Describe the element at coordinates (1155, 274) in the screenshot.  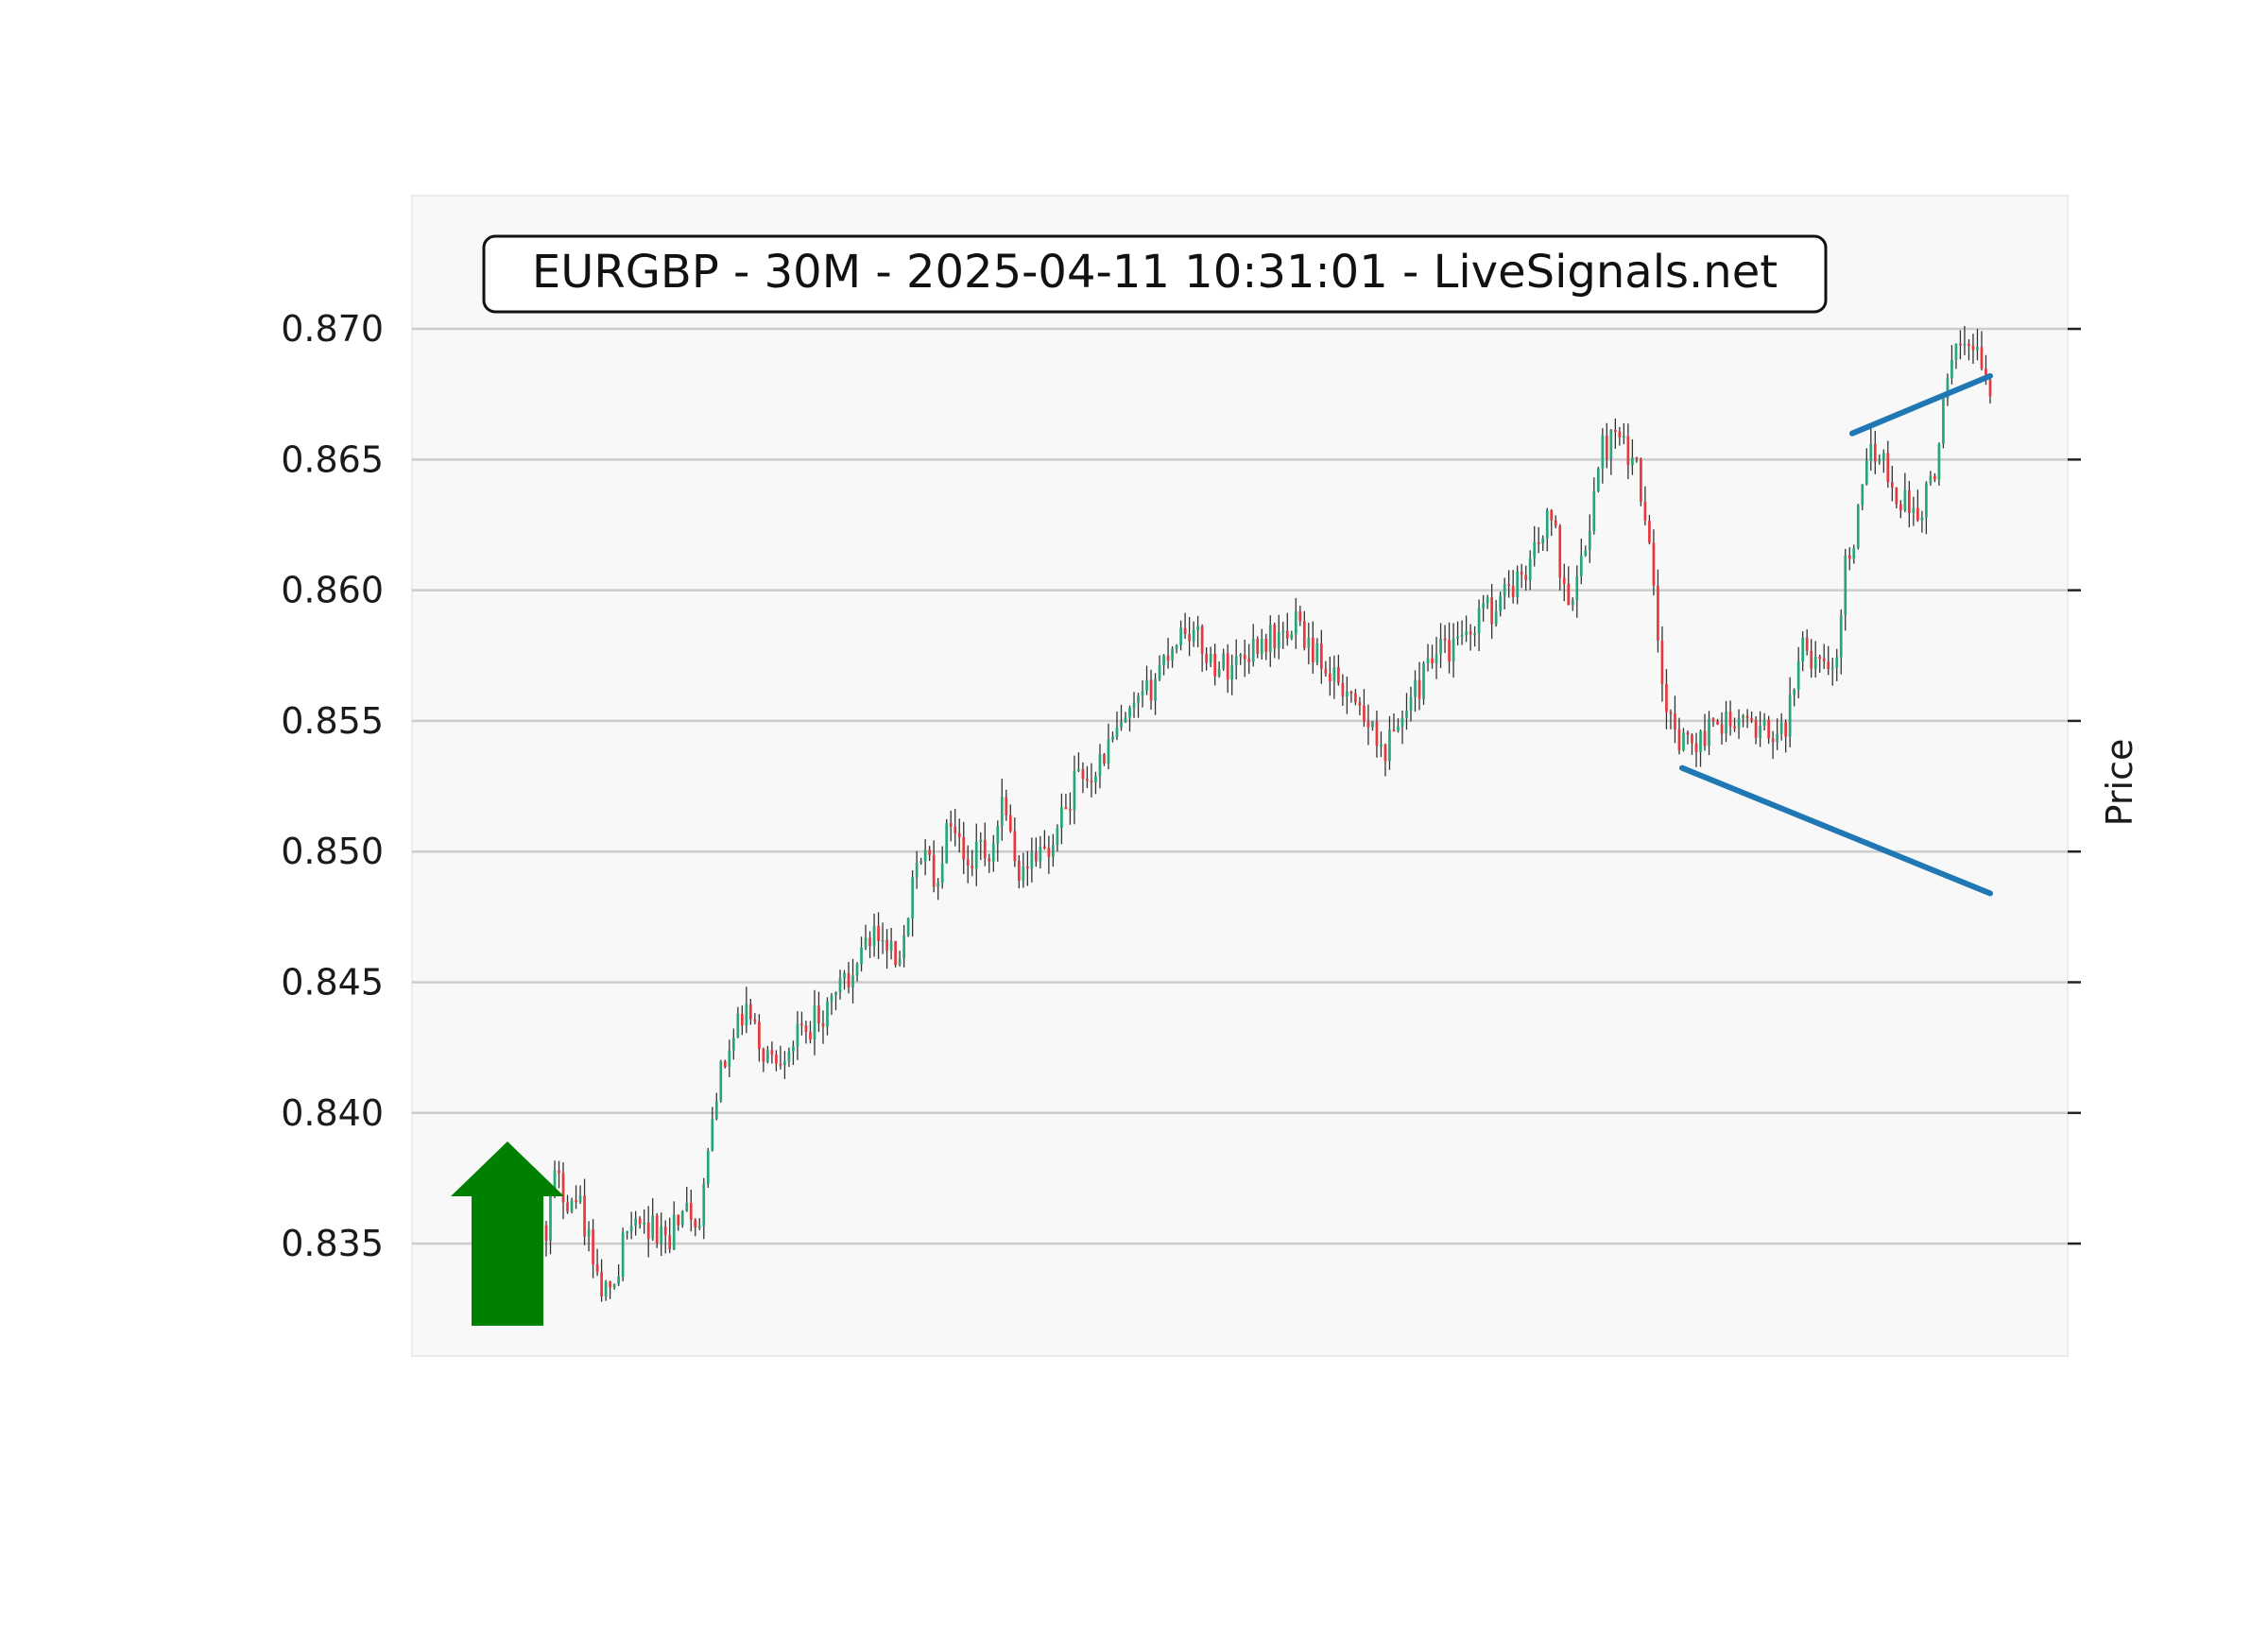
I see `chart-title-frame` at that location.